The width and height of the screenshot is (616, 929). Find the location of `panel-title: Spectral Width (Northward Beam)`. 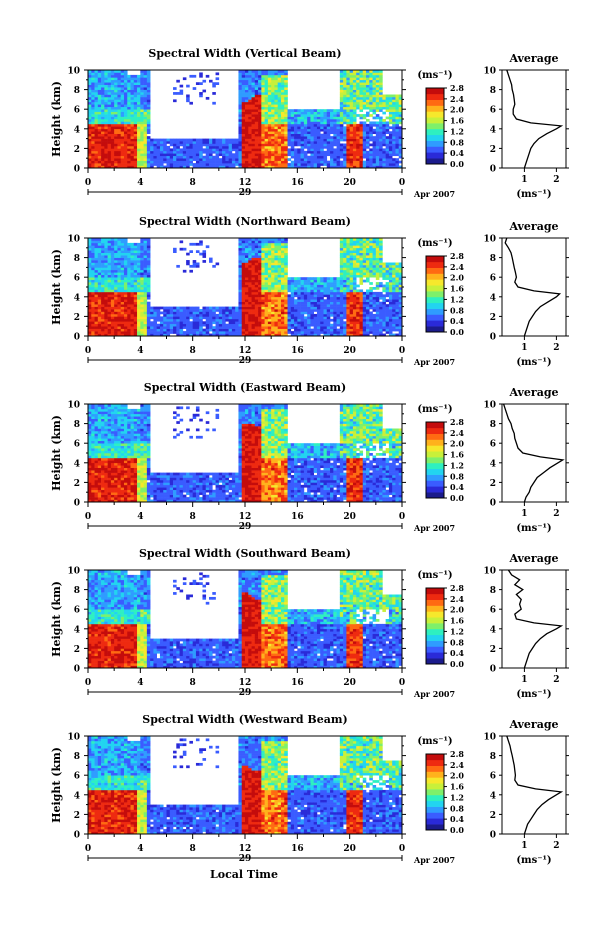

panel-title: Spectral Width (Northward Beam) is located at coordinates (245, 221).